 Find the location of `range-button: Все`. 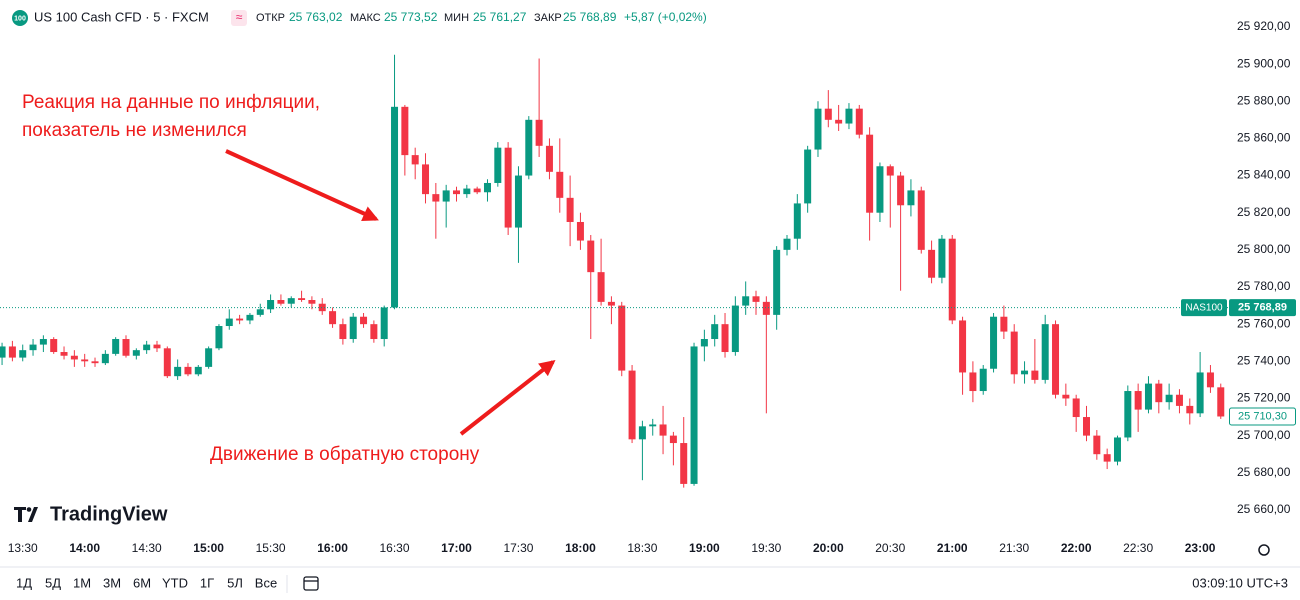

range-button: Все is located at coordinates (266, 582).